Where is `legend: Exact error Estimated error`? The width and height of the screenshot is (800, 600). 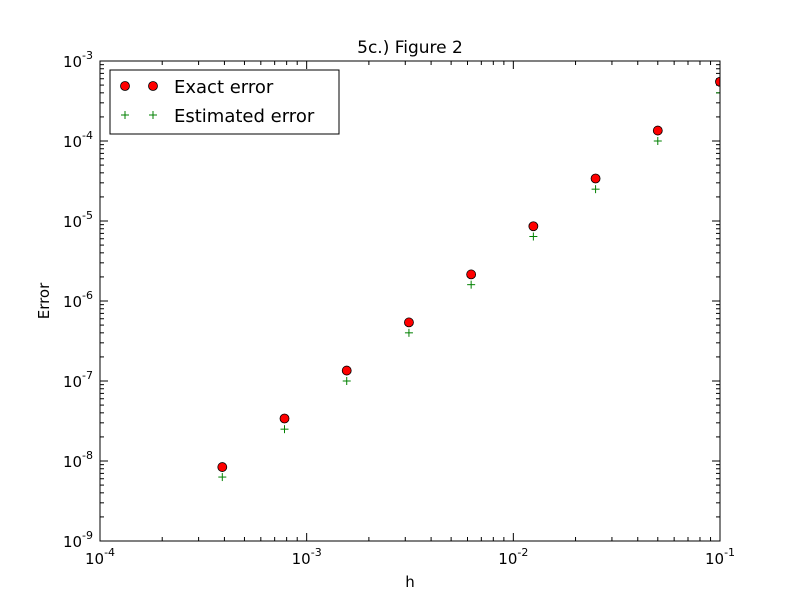
legend: Exact error Estimated error is located at coordinates (224, 102).